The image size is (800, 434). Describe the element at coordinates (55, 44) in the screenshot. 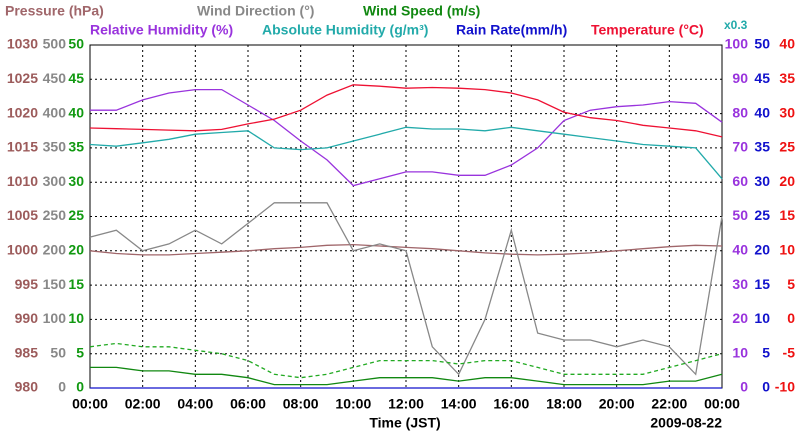

I see `y-tick-label: 500` at that location.